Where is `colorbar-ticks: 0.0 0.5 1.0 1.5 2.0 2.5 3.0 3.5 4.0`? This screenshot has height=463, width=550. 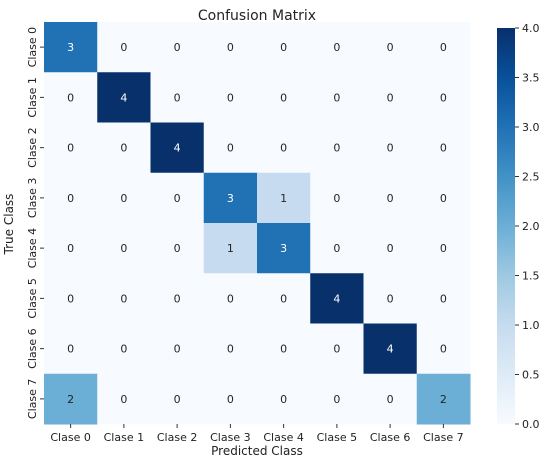 colorbar-ticks: 0.0 0.5 1.0 1.5 2.0 2.5 3.0 3.5 4.0 is located at coordinates (527, 226).